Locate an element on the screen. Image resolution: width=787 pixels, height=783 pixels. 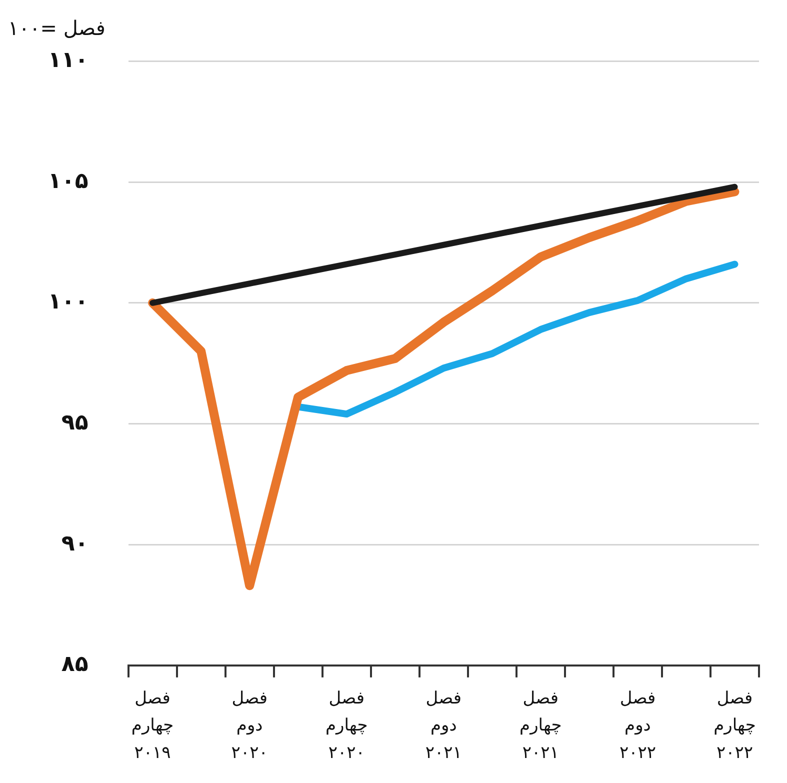
y-tick-label: ۹۰ is located at coordinates (74, 543).